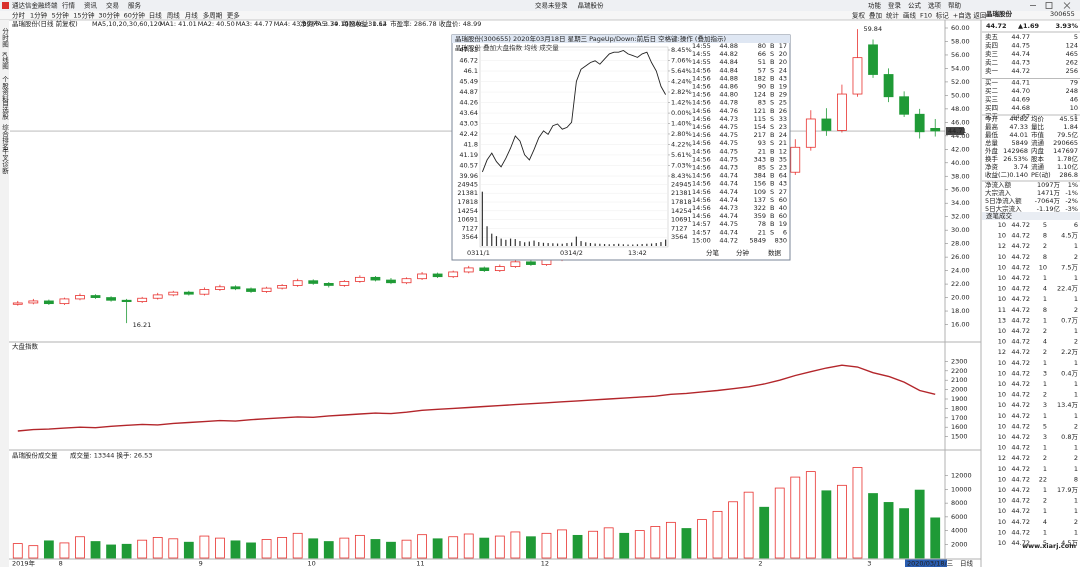 This screenshot has width=1080, height=567. Describe the element at coordinates (591, 5) in the screenshot. I see `status-text: 晶瑞股份` at that location.